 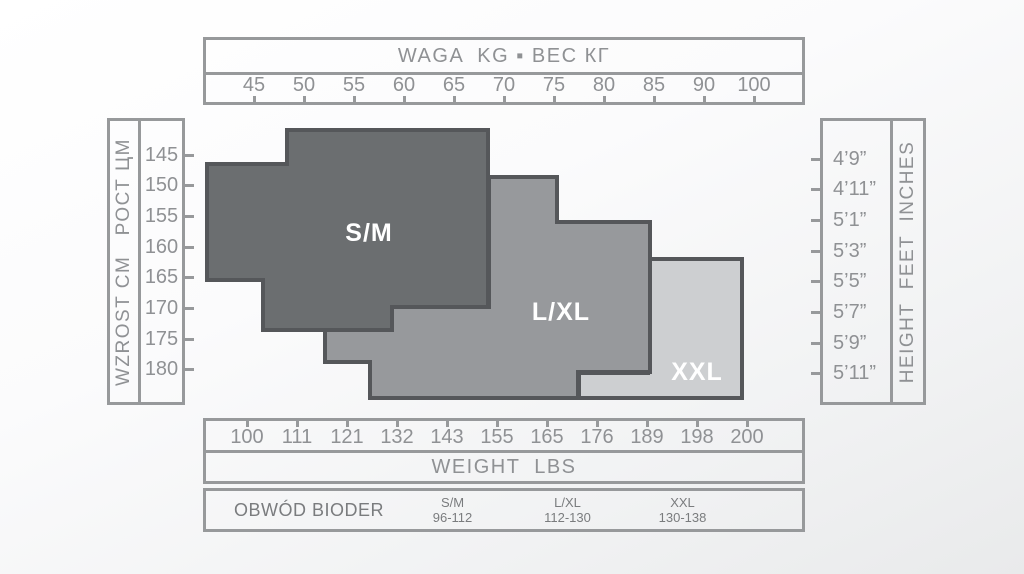 What do you see at coordinates (497, 437) in the screenshot?
I see `weight-lbs-tick-label: 155` at bounding box center [497, 437].